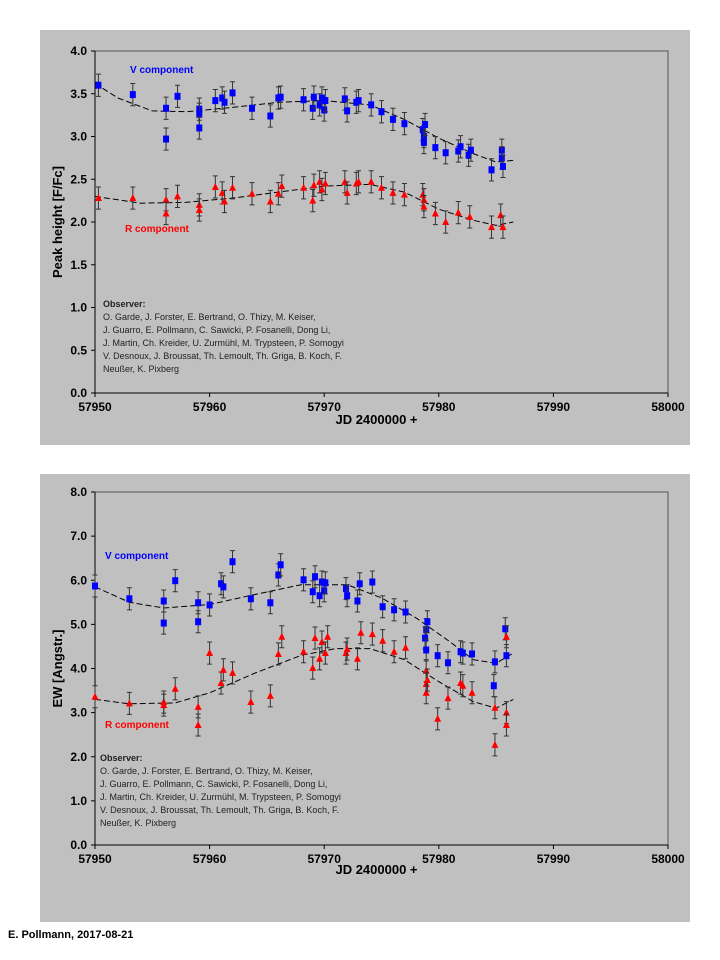 The height and width of the screenshot is (960, 720). I want to click on y-tick-label: 0.5, so click(78, 350).